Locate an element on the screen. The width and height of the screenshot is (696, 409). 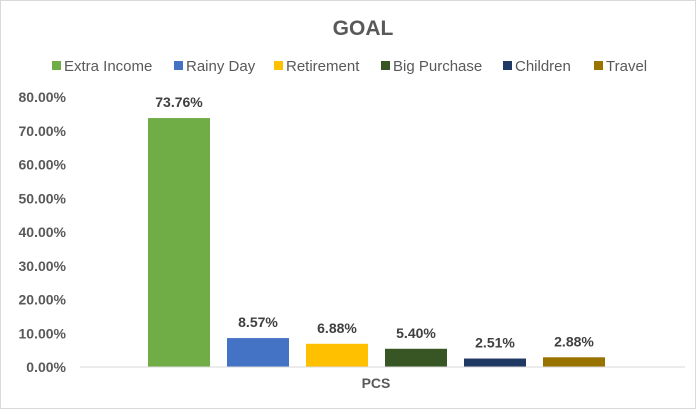
y-tick-label: 80.00% is located at coordinates (43, 97).